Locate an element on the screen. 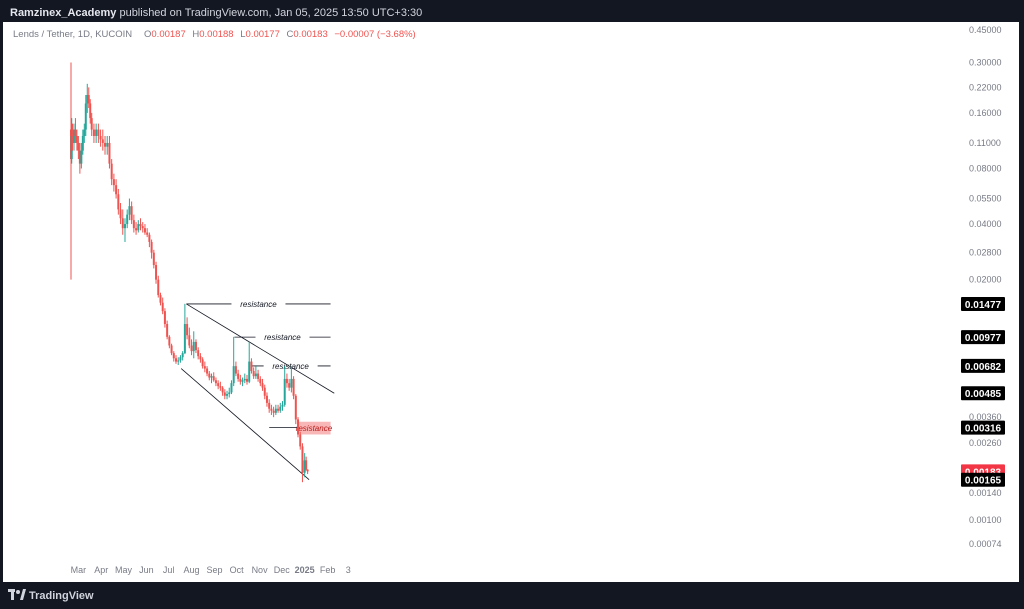 This screenshot has width=1024, height=609. resistance-zone is located at coordinates (314, 428).